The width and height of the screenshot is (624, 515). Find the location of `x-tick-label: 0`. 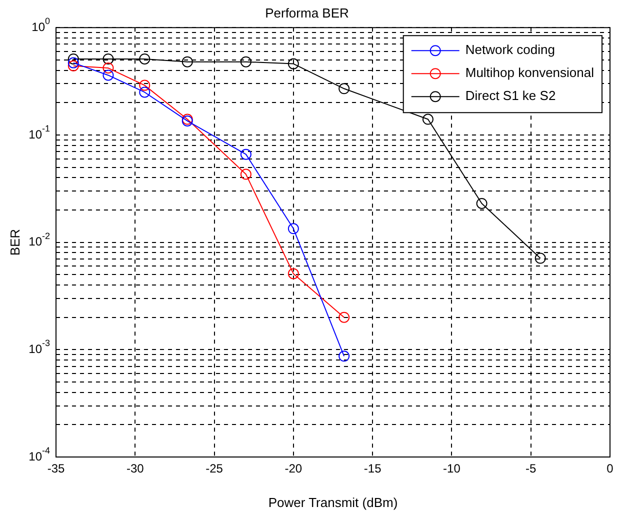

x-tick-label: 0 is located at coordinates (610, 468).